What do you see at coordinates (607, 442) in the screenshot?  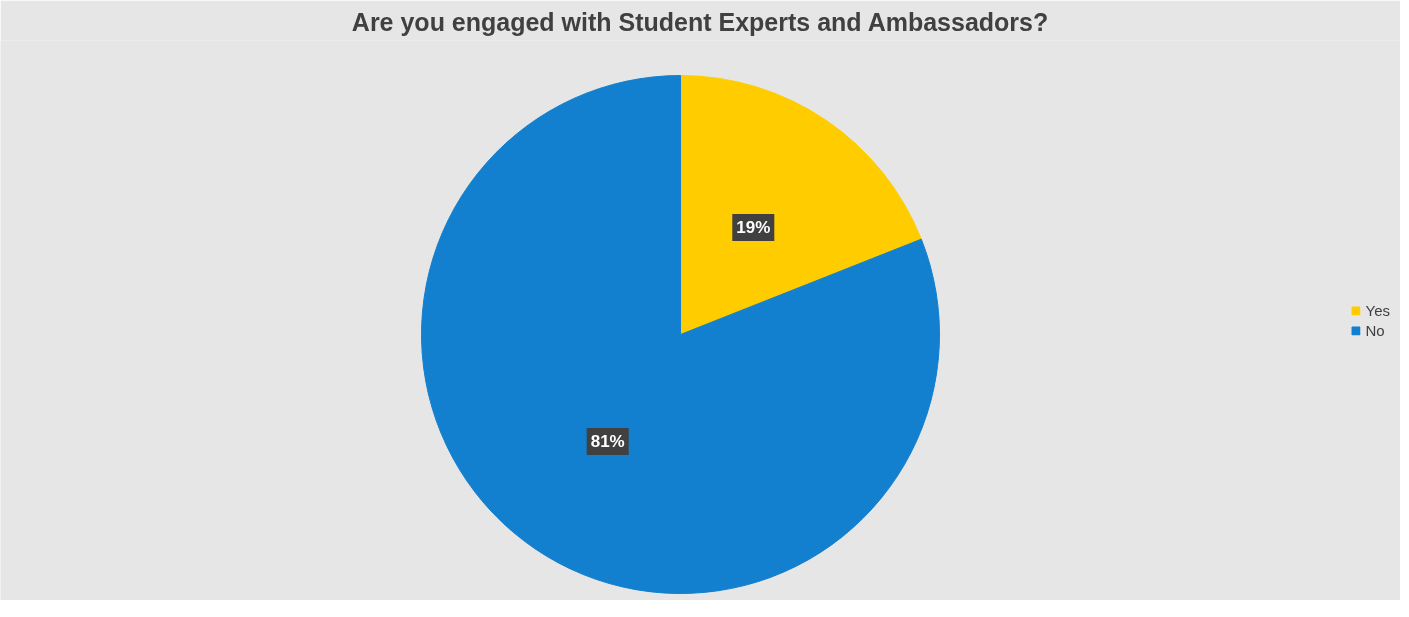 I see `data-label: 81%` at bounding box center [607, 442].